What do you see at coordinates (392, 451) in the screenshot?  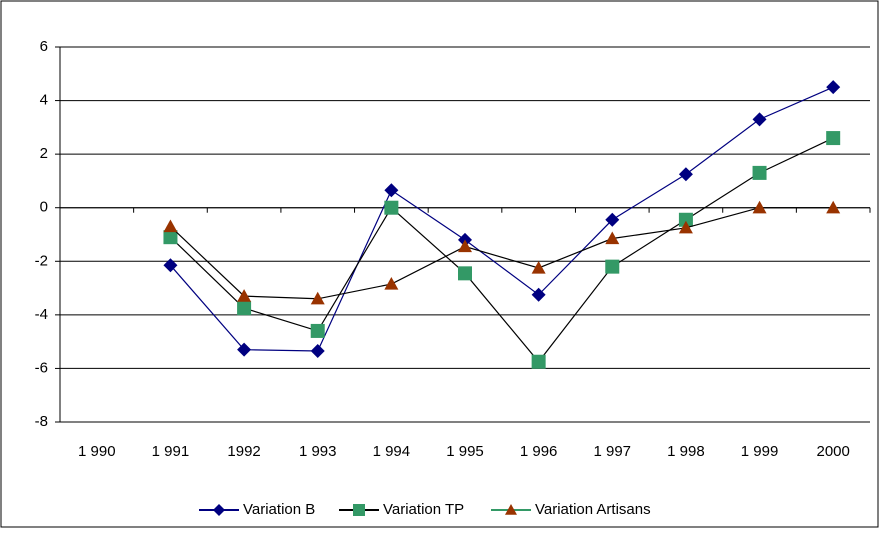 I see `x-tick-label: 1 994` at bounding box center [392, 451].